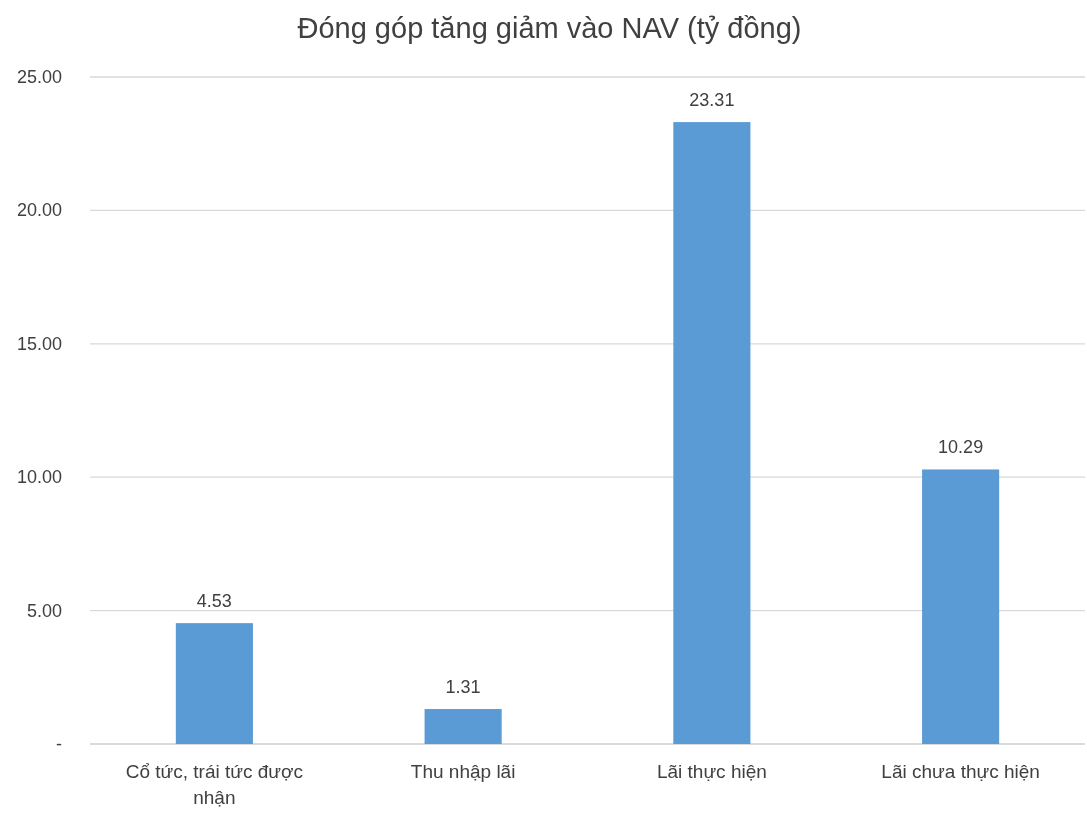 The image size is (1087, 816). I want to click on x-tick-label: Lãi thực hiện, so click(711, 771).